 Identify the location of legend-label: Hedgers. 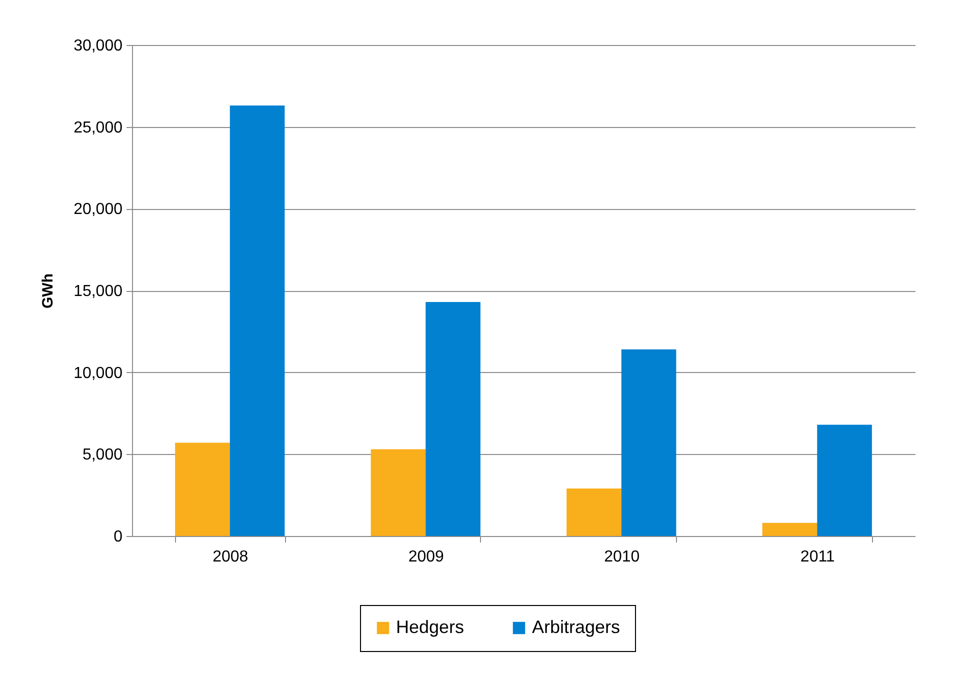
(430, 627).